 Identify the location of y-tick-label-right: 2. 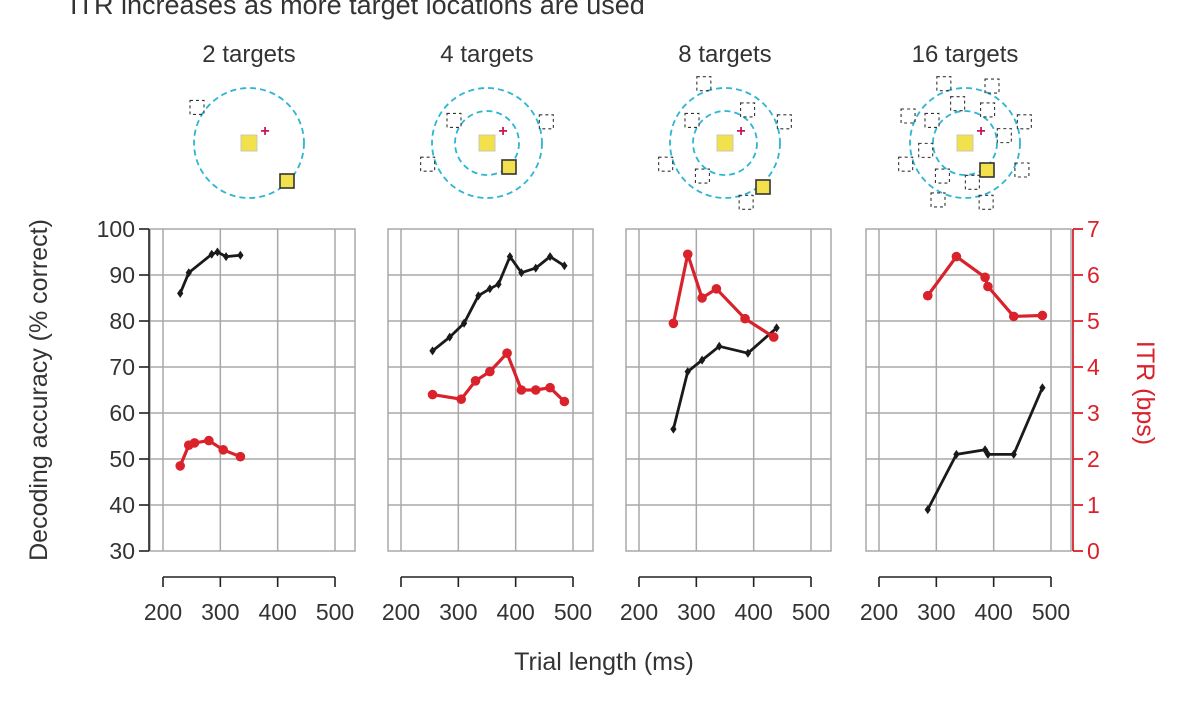
(1093, 459).